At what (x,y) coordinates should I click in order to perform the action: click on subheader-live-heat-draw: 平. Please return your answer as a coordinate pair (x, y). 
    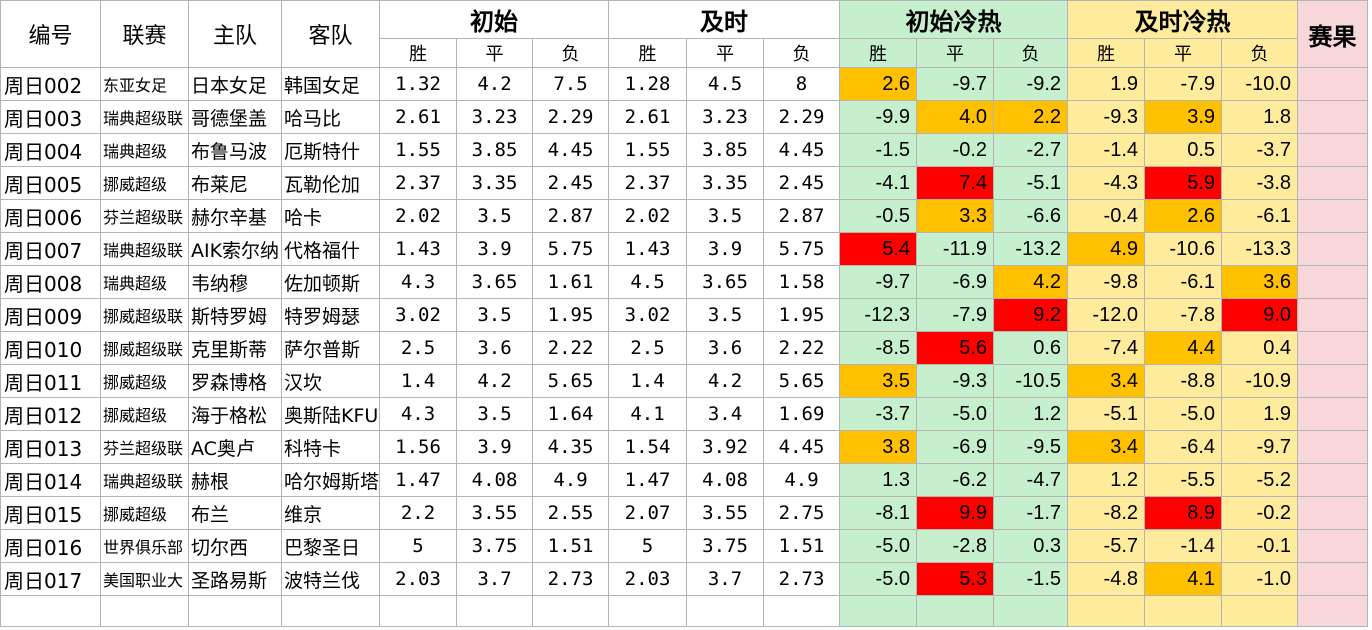
    Looking at the image, I should click on (1183, 53).